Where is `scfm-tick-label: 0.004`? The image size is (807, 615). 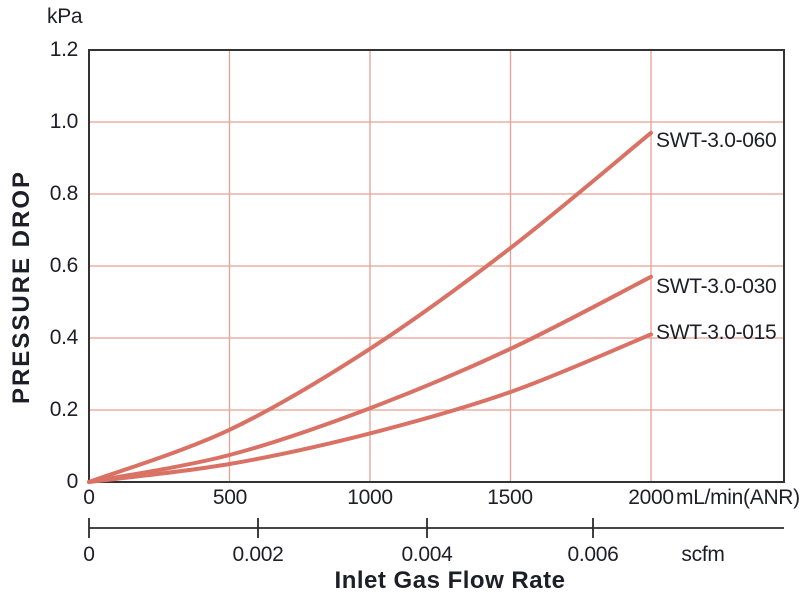
scfm-tick-label: 0.004 is located at coordinates (427, 554).